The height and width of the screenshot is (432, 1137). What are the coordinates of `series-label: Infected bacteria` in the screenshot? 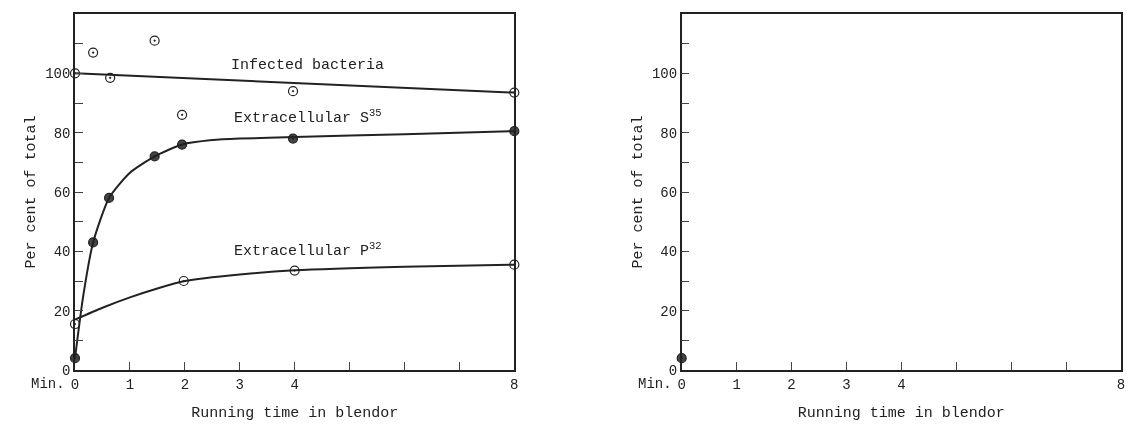 It's located at (308, 65).